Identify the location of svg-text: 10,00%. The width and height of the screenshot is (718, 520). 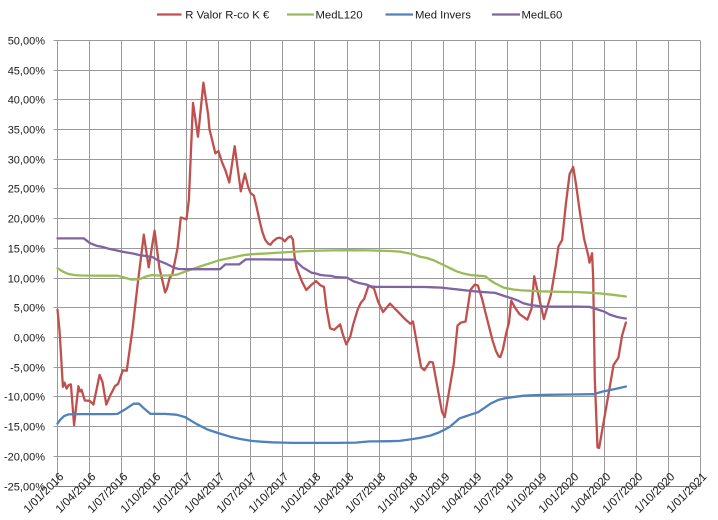
(27, 279).